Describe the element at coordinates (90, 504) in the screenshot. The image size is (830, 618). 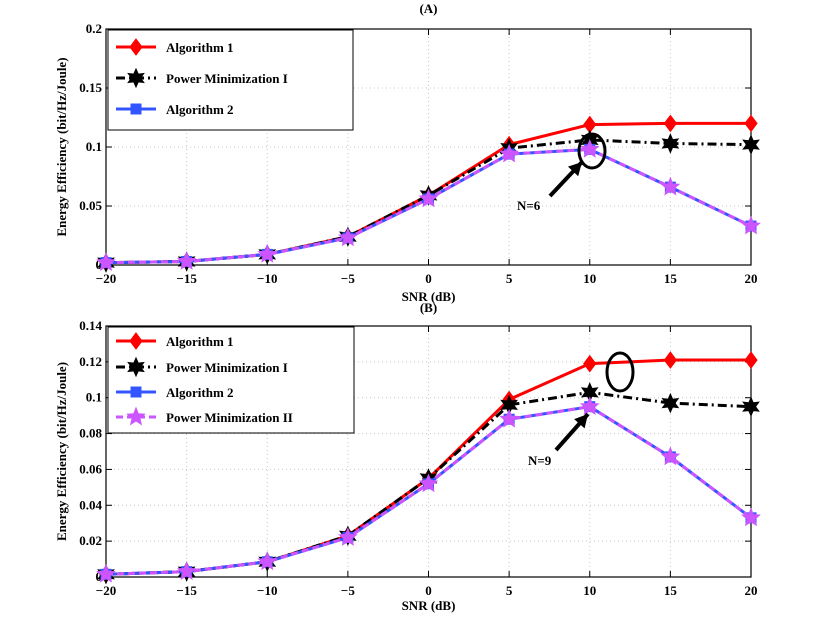
I see `y-tick-label: 0.04` at that location.